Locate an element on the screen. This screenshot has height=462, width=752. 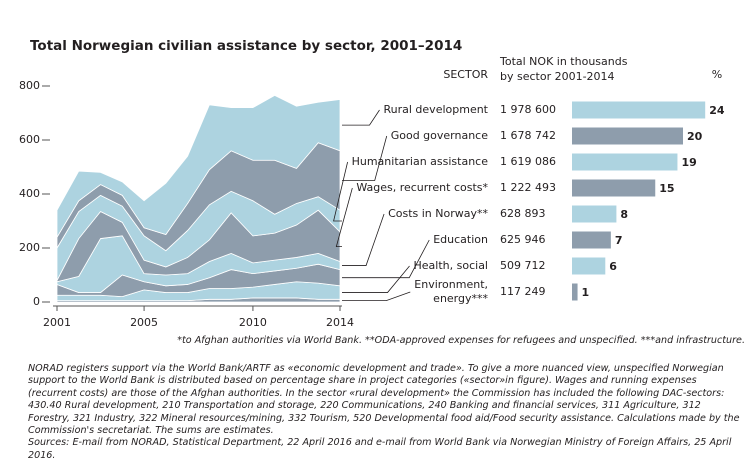
total-value: 509 712 is located at coordinates (523, 265).